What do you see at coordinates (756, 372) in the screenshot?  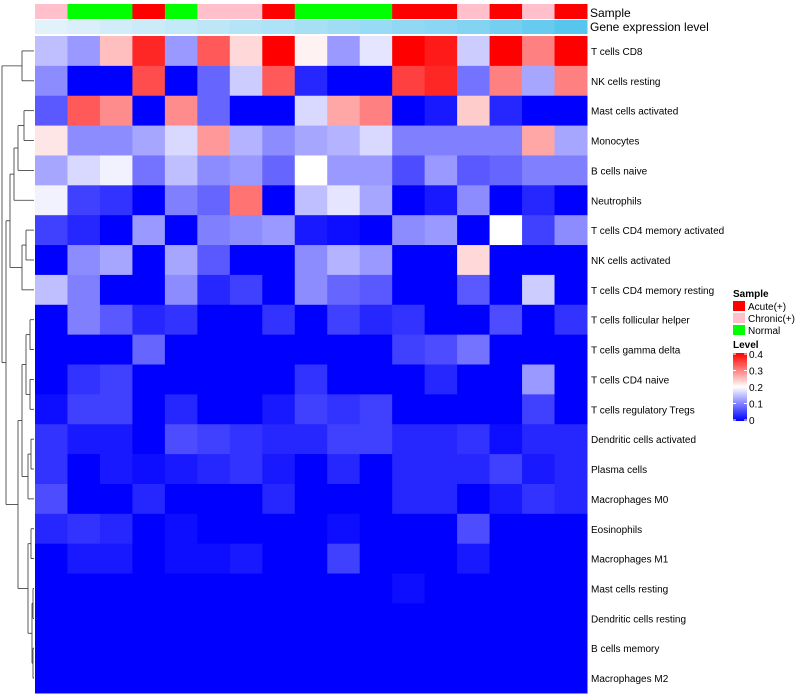 I see `legend-tick-label: 0.3` at bounding box center [756, 372].